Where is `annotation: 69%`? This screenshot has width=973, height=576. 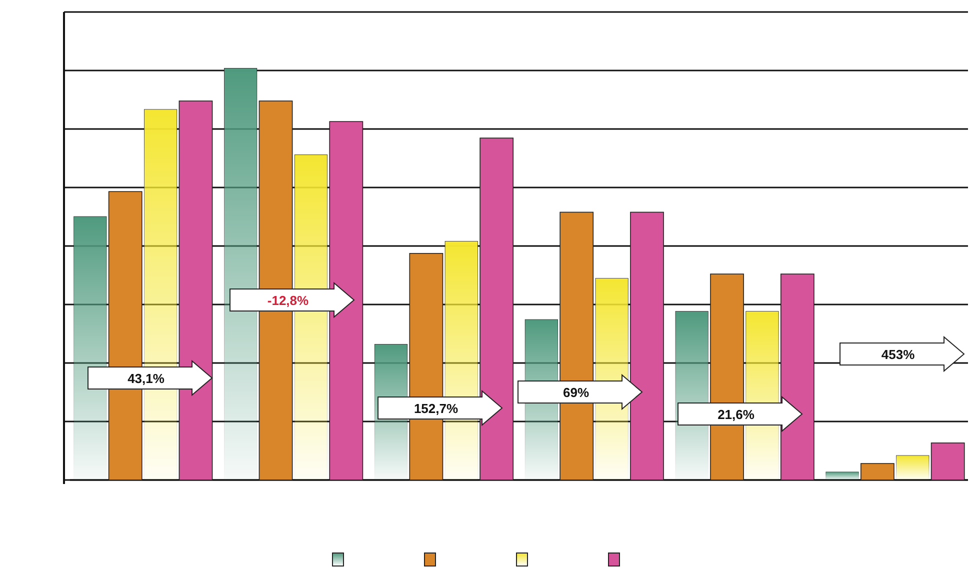 annotation: 69% is located at coordinates (576, 392).